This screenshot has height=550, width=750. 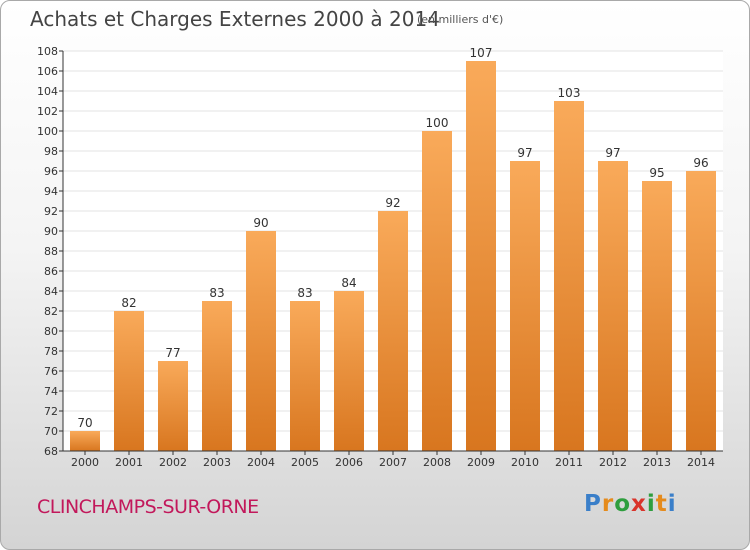 I want to click on y-tick-label: 68, so click(x=51, y=451).